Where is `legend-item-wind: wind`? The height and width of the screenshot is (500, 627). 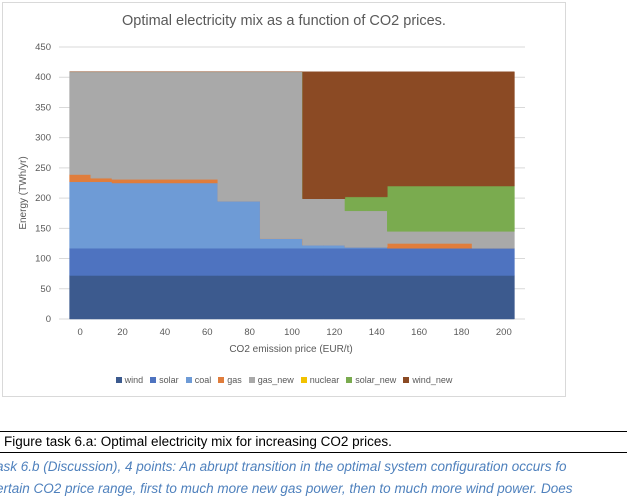
legend-item-wind: wind is located at coordinates (129, 380).